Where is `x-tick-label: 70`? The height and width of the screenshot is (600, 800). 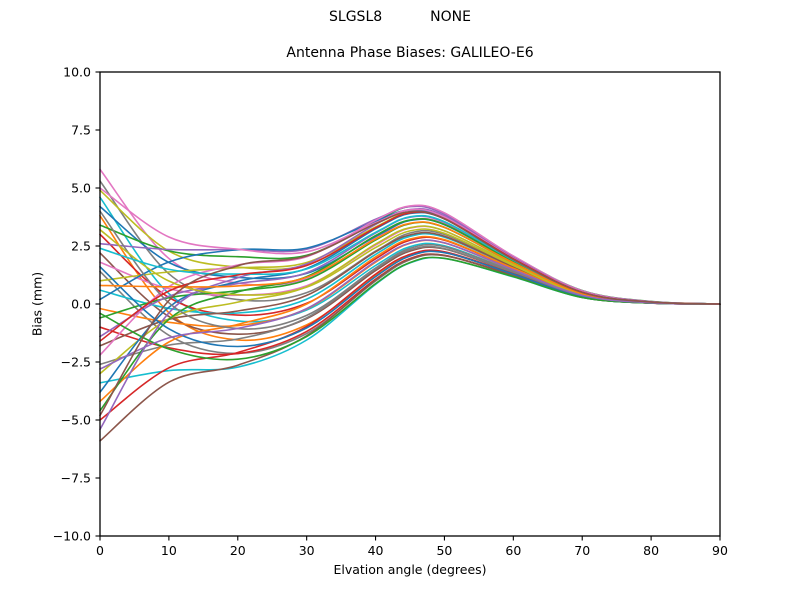 x-tick-label: 70 is located at coordinates (582, 550).